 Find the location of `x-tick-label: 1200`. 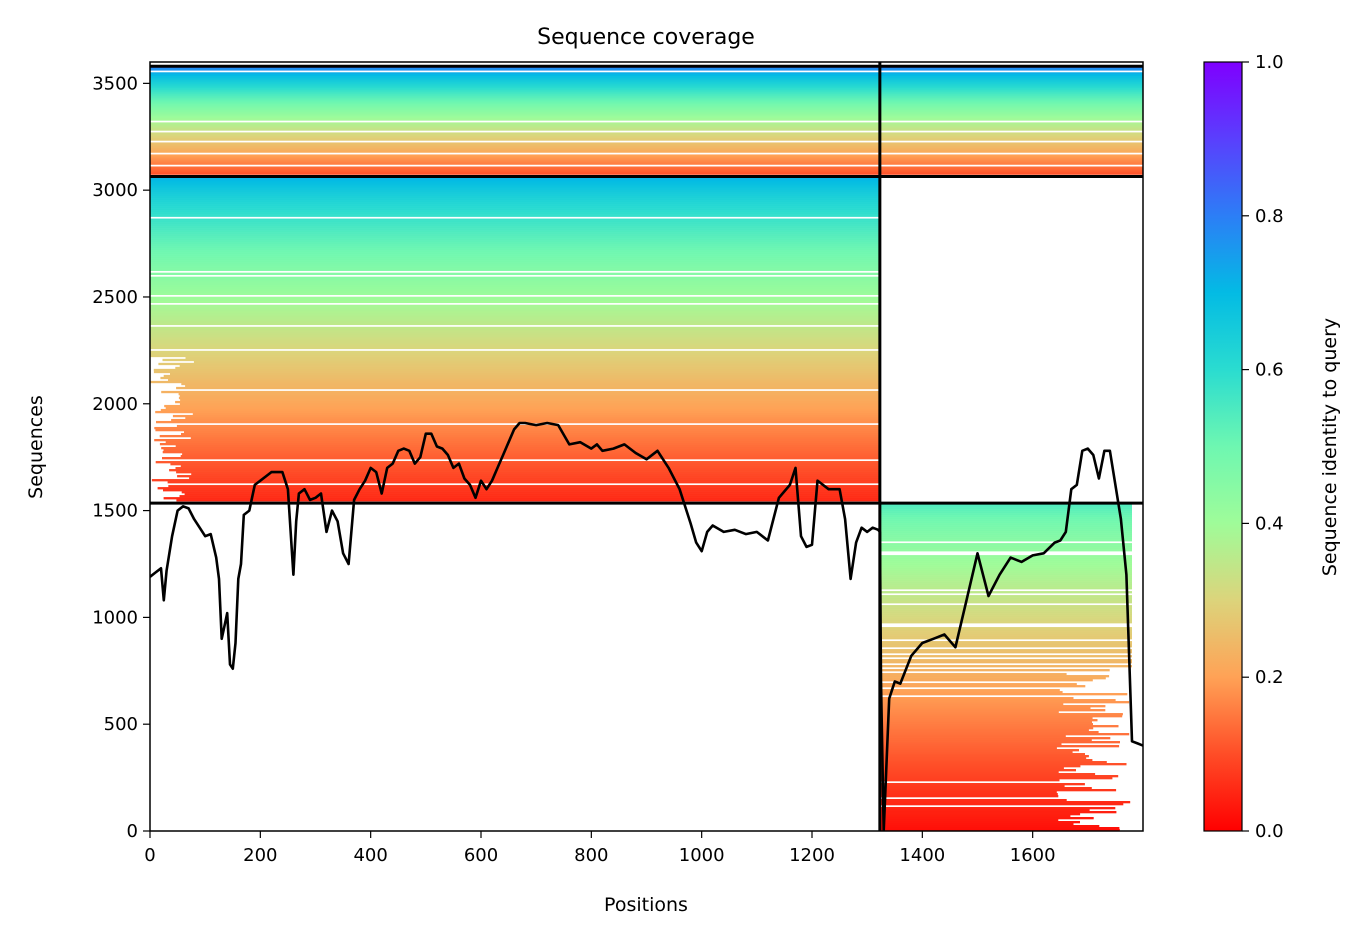

x-tick-label: 1200 is located at coordinates (812, 855).